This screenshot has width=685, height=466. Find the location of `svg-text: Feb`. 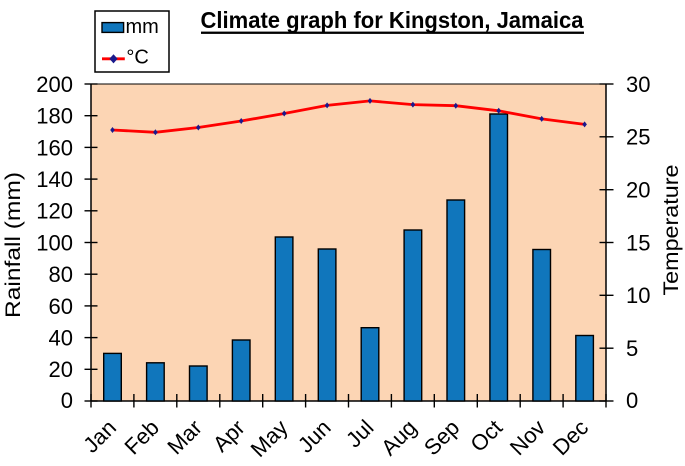

svg-text: Feb is located at coordinates (141, 437).